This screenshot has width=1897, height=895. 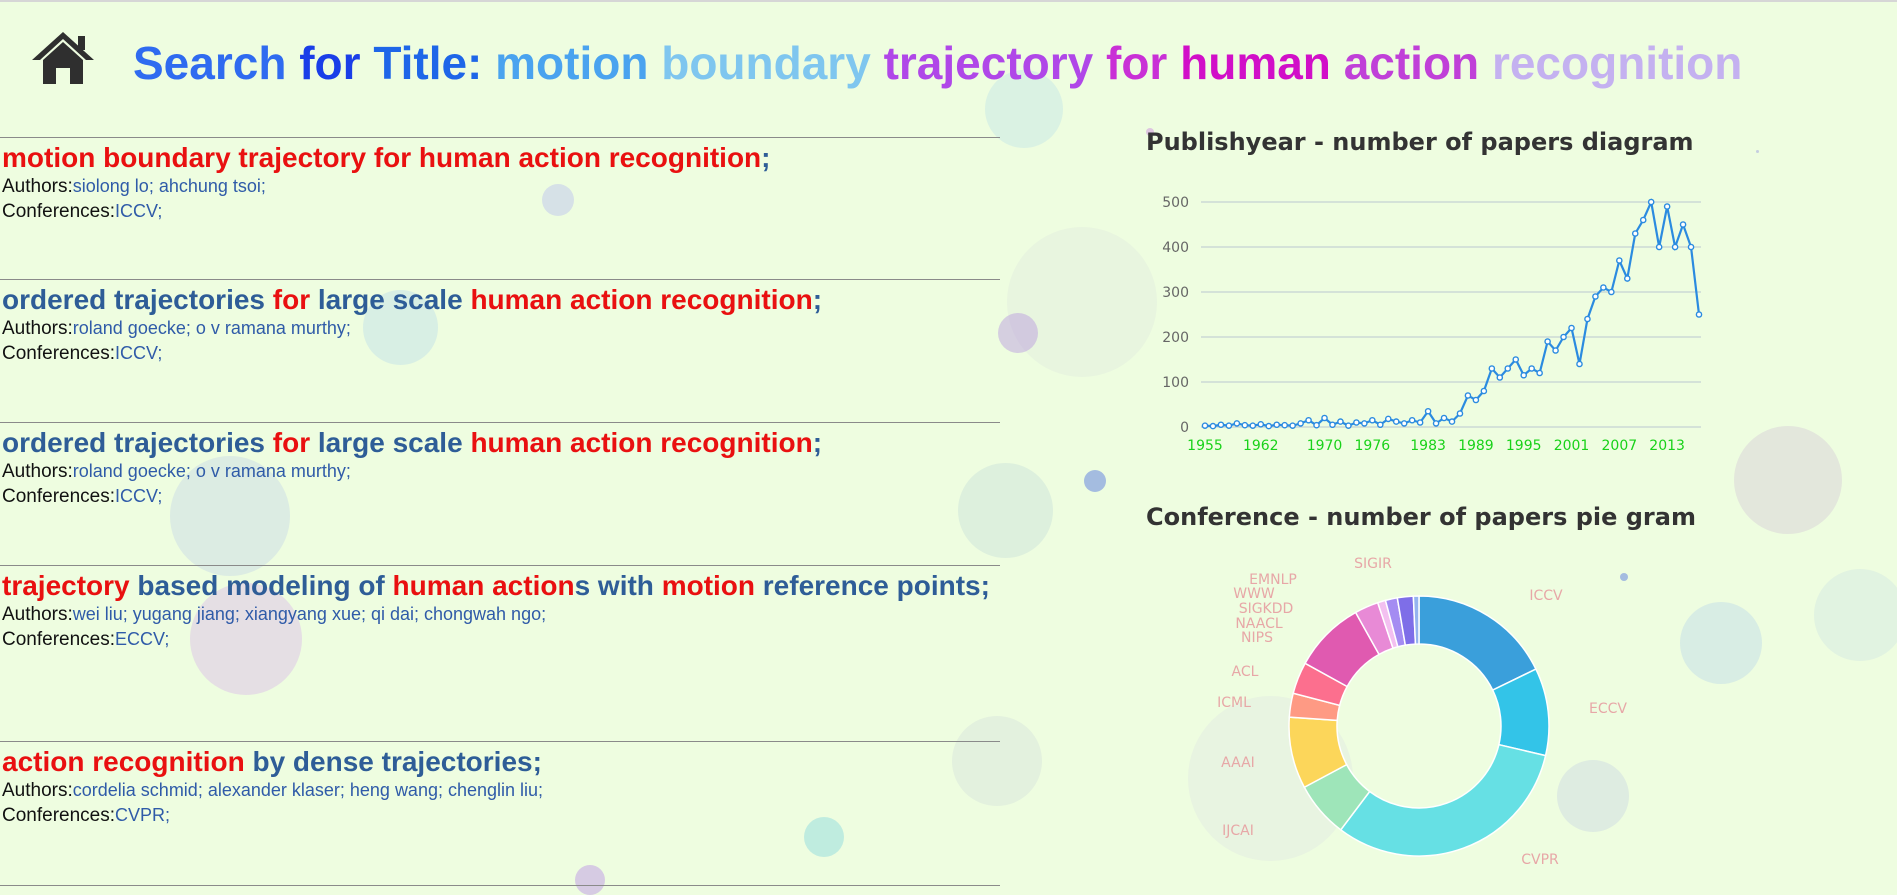 What do you see at coordinates (500, 885) in the screenshot?
I see `result-divider` at bounding box center [500, 885].